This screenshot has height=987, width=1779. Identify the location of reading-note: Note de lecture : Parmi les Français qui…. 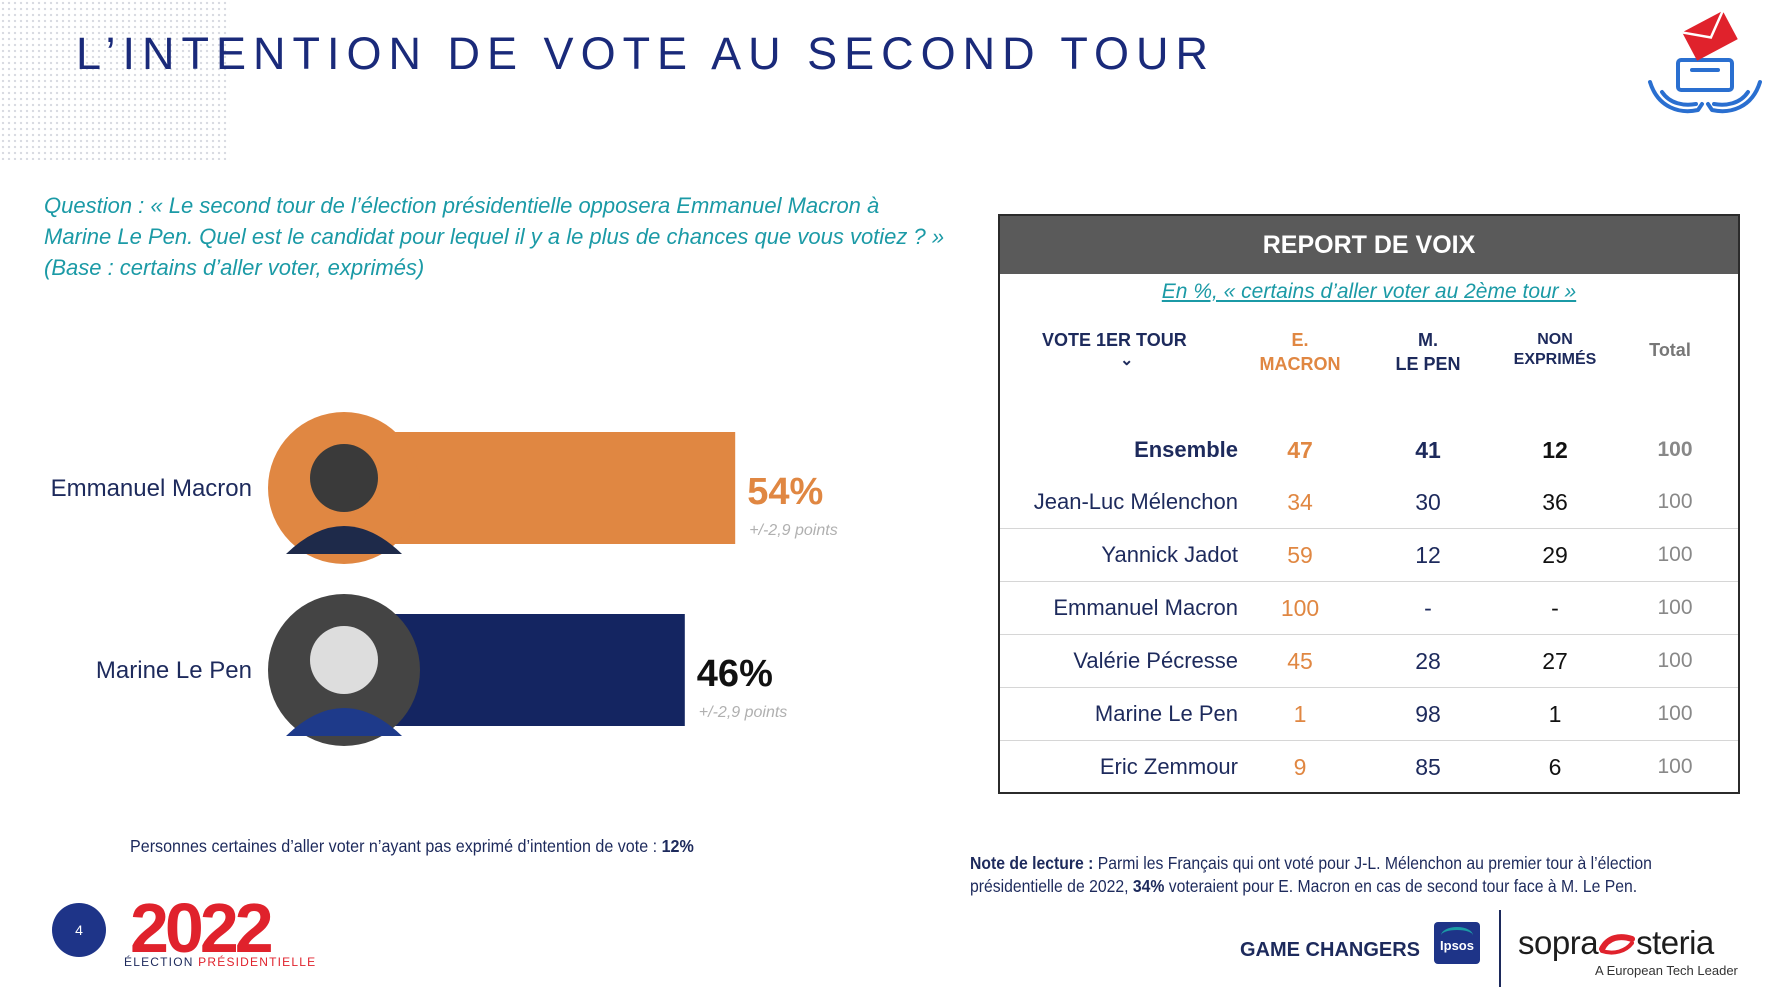
(1343, 875).